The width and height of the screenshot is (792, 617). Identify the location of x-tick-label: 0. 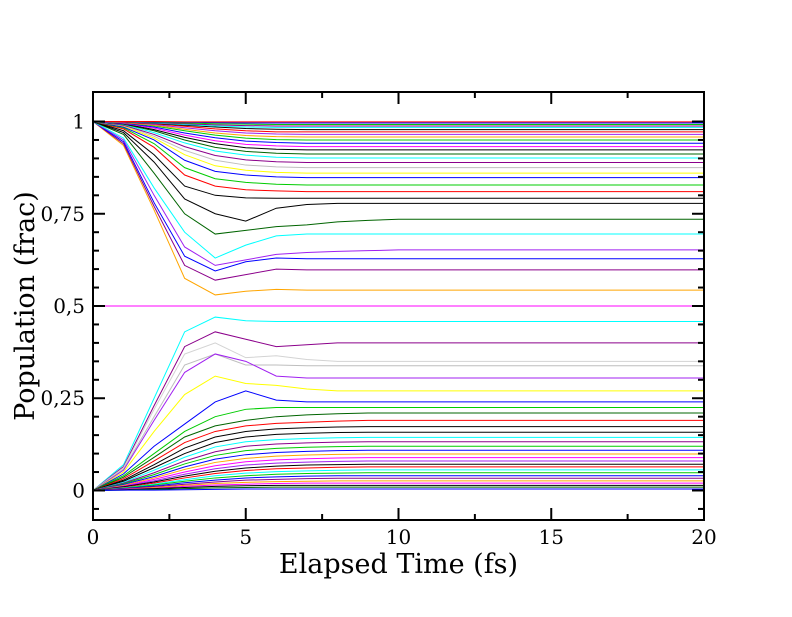
(93, 537).